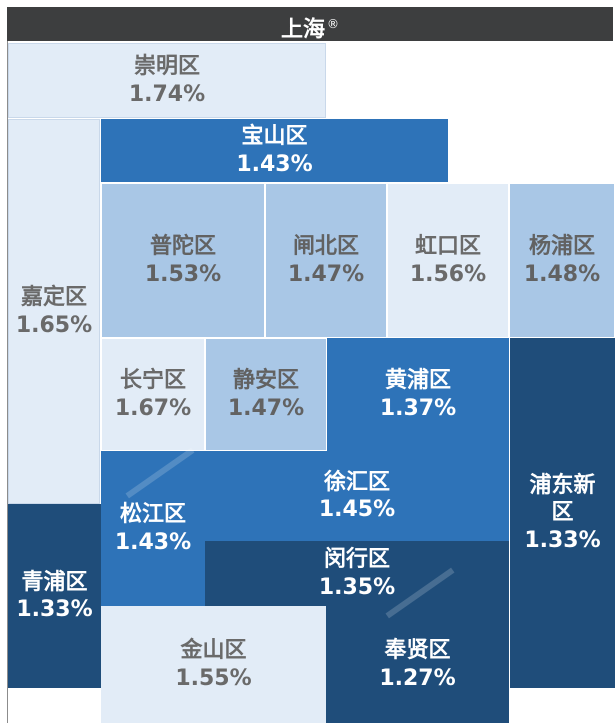  What do you see at coordinates (153, 394) in the screenshot?
I see `district-changning: 长宁区 1.67%` at bounding box center [153, 394].